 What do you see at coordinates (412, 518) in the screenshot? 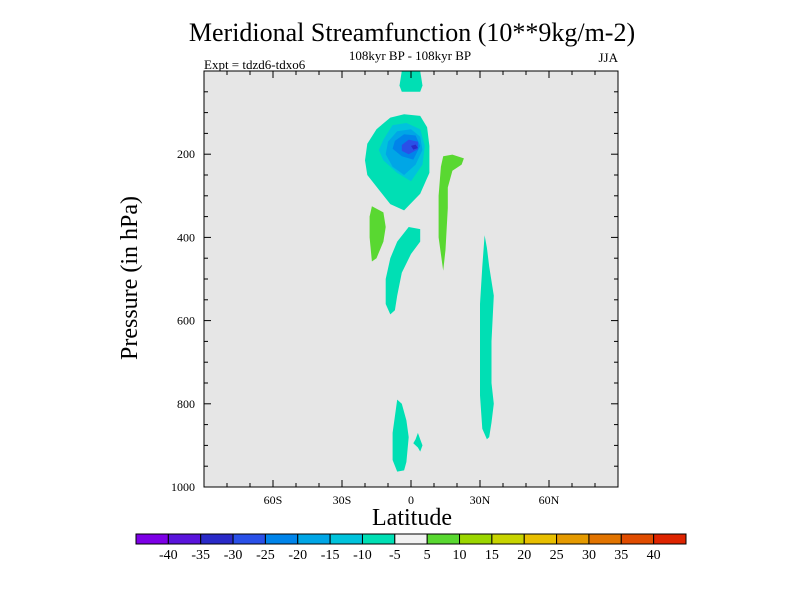
I see `x-axis-label: Latitude` at bounding box center [412, 518].